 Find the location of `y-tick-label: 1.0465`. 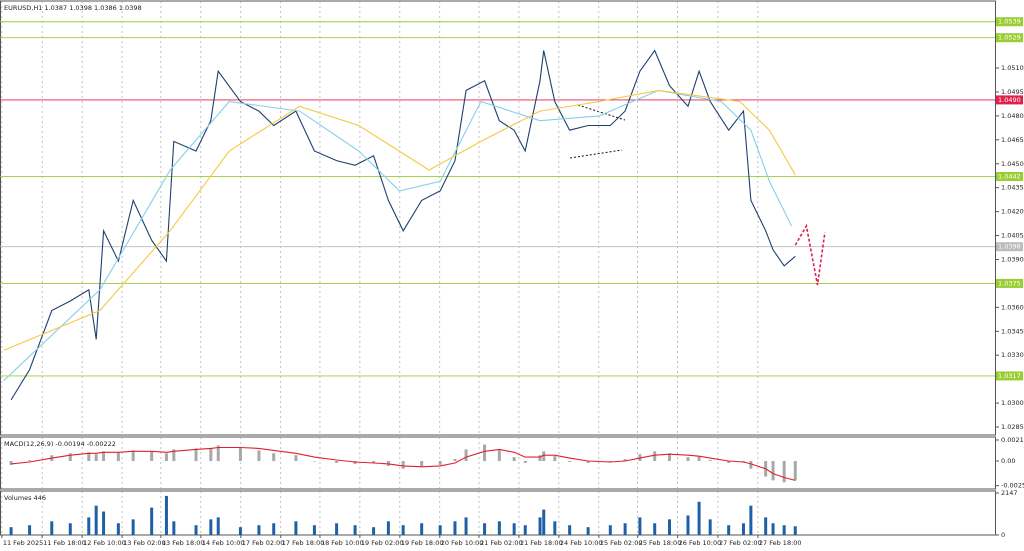

y-tick-label: 1.0465 is located at coordinates (1012, 140).